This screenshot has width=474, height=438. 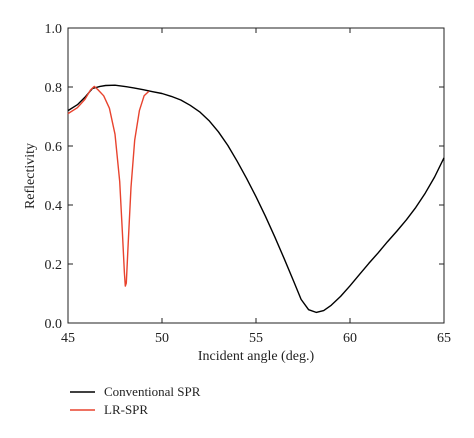 I want to click on y-tick-label: 0.8, so click(x=54, y=88).